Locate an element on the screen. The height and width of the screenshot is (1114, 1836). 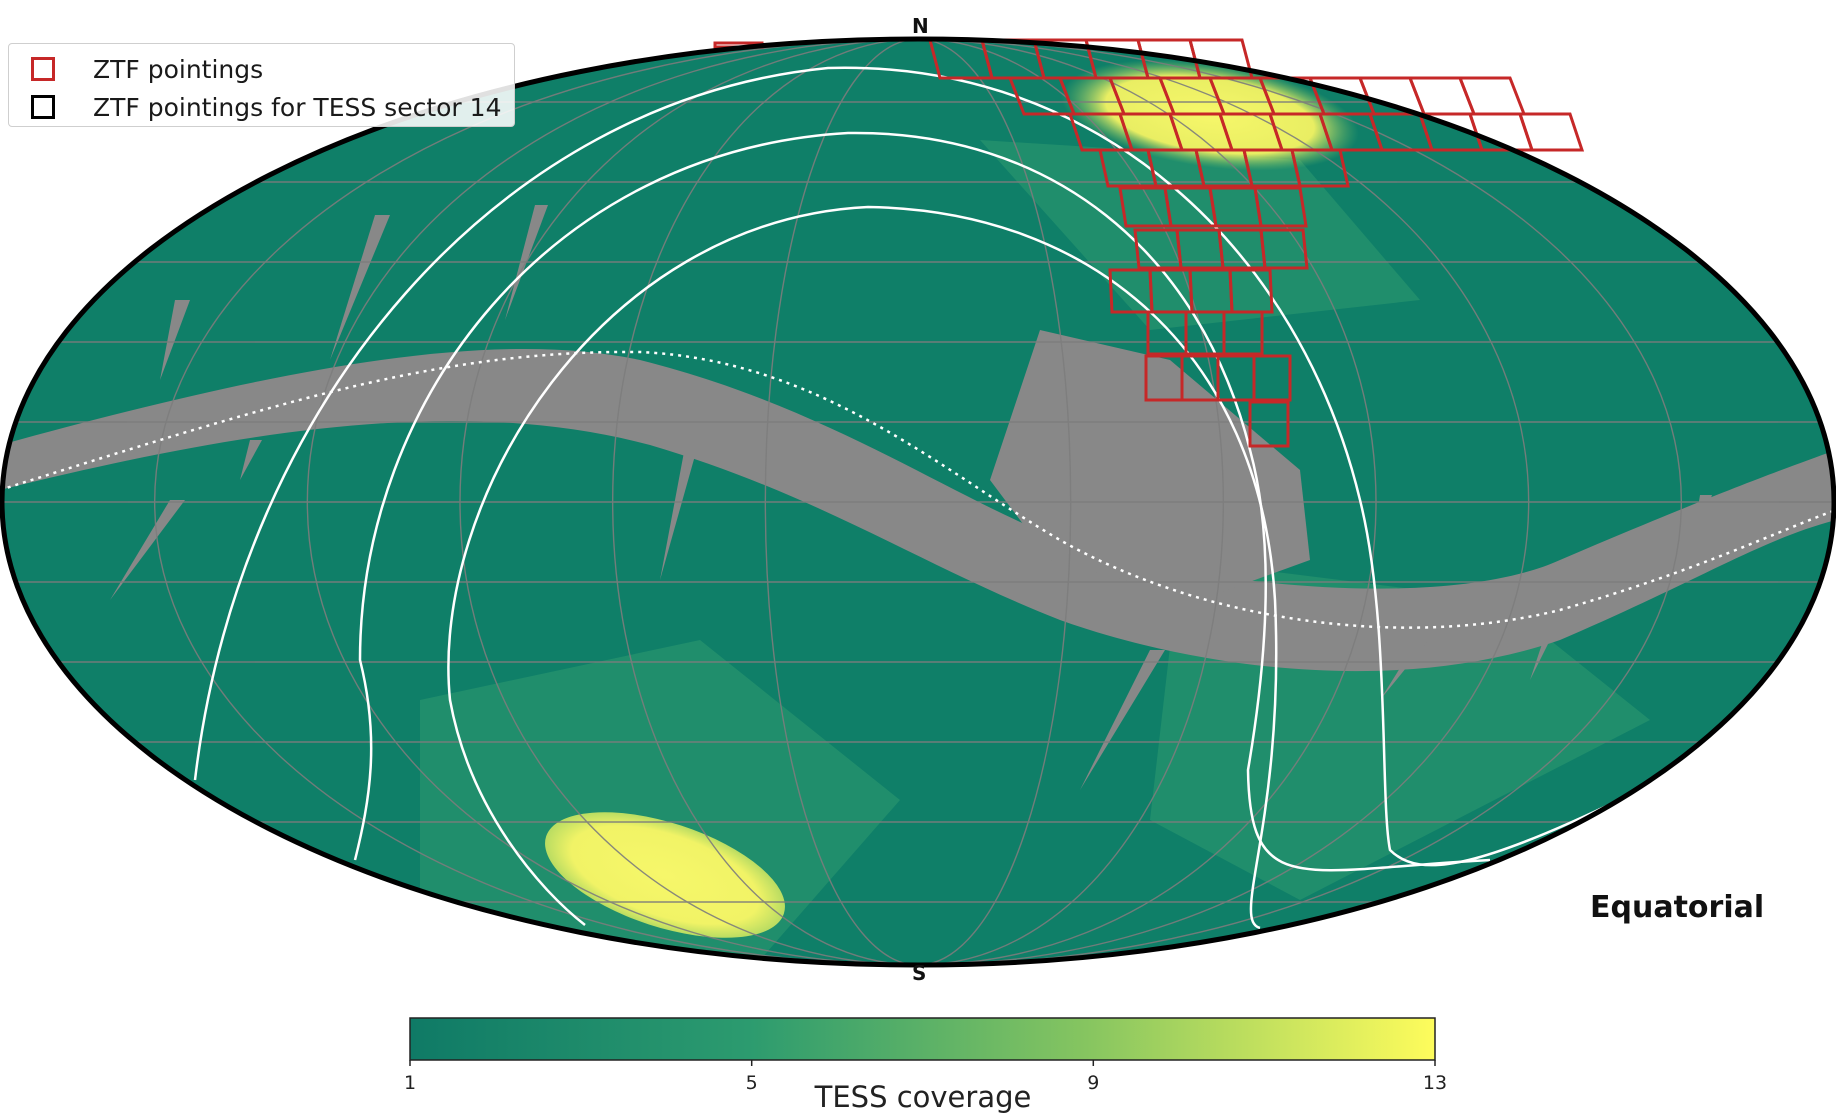
legend-item-ztf-pointings: ZTF pointings is located at coordinates (147, 69).